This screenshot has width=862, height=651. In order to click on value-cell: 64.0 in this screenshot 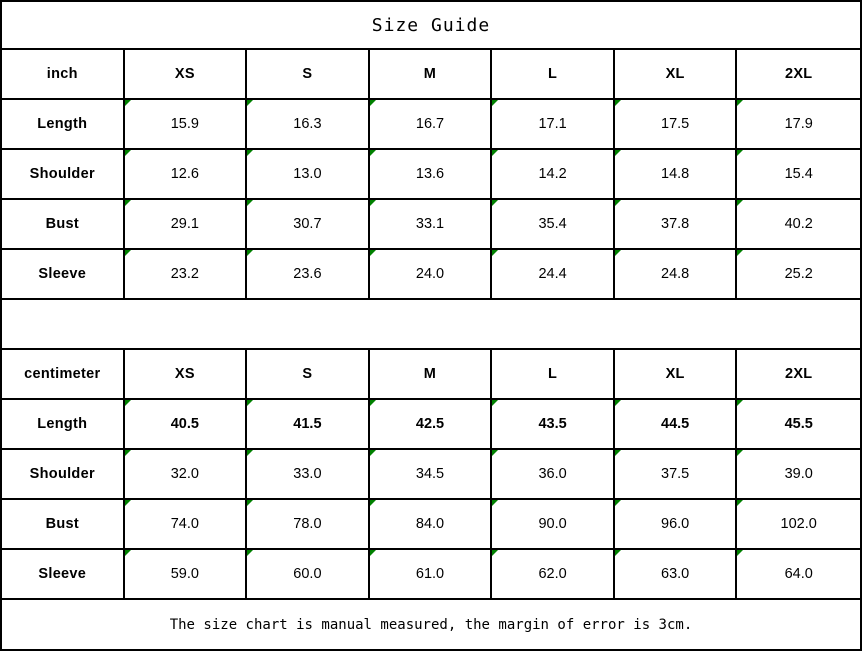, I will do `click(798, 575)`.